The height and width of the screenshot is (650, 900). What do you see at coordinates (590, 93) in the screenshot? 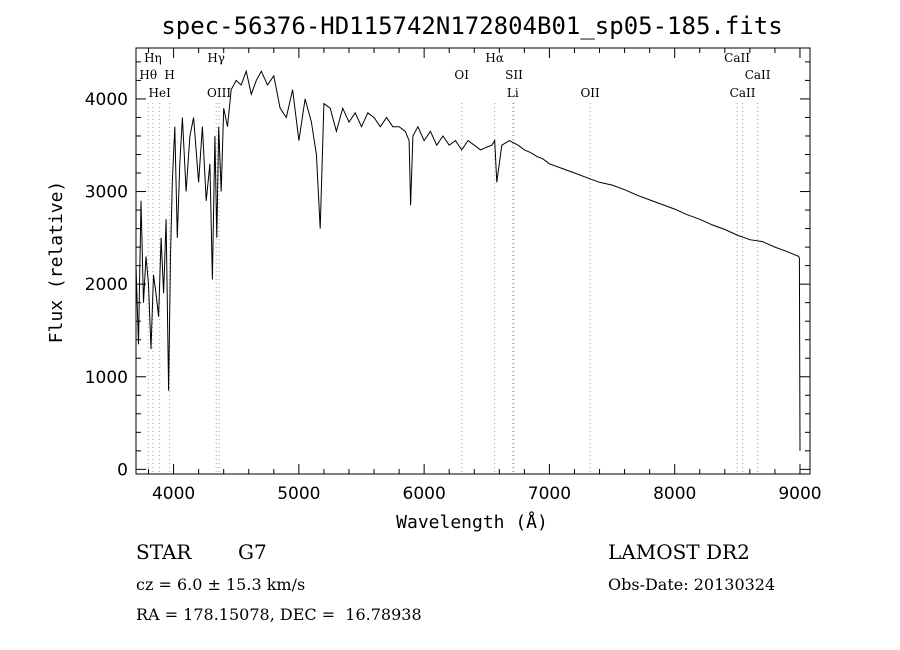
I see `emission-line-label: OII` at bounding box center [590, 93].